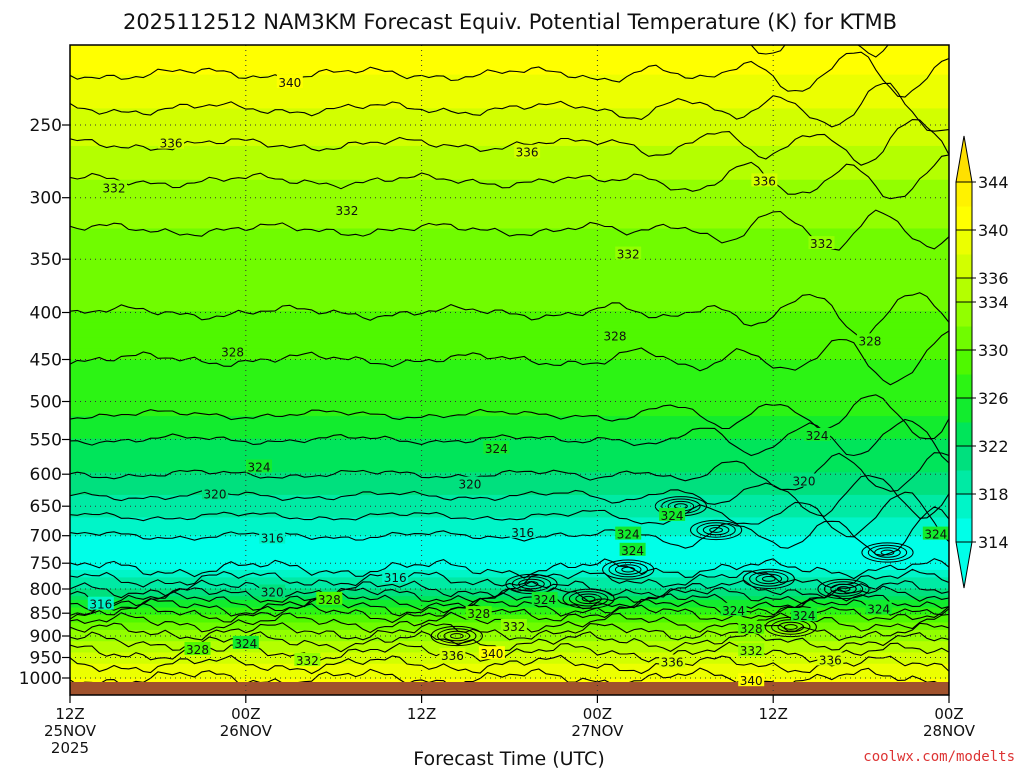 The height and width of the screenshot is (768, 1024). Describe the element at coordinates (46, 441) in the screenshot. I see `y-tick-label: 550` at that location.